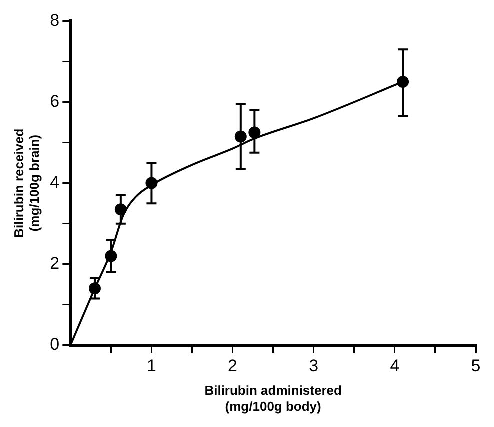 The height and width of the screenshot is (427, 494). I want to click on x-tick-label: 4, so click(395, 366).